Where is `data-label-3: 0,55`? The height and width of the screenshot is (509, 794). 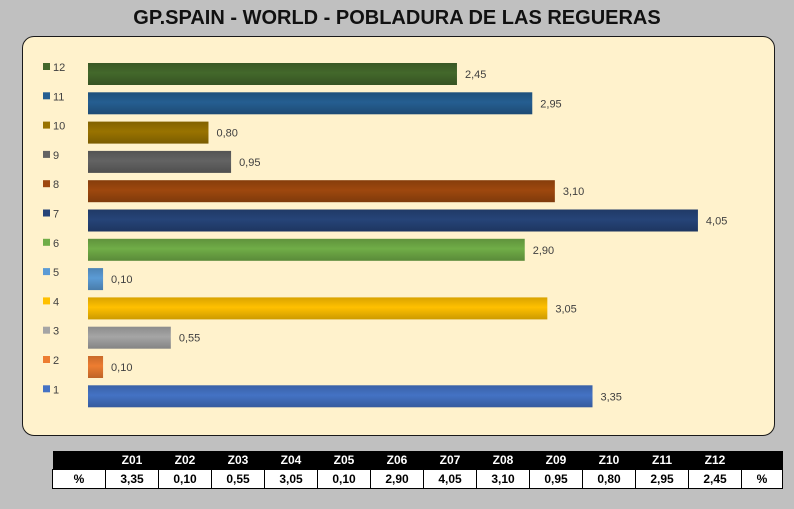
data-label-3: 0,55 is located at coordinates (189, 339).